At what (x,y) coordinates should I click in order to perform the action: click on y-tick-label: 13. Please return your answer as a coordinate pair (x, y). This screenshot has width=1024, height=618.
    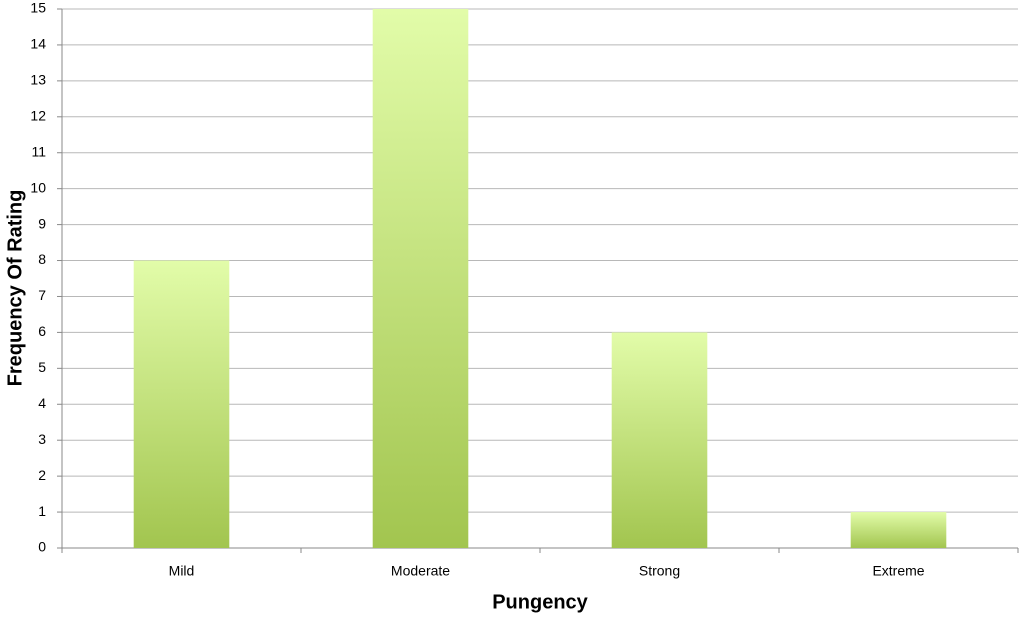
    Looking at the image, I should click on (38, 80).